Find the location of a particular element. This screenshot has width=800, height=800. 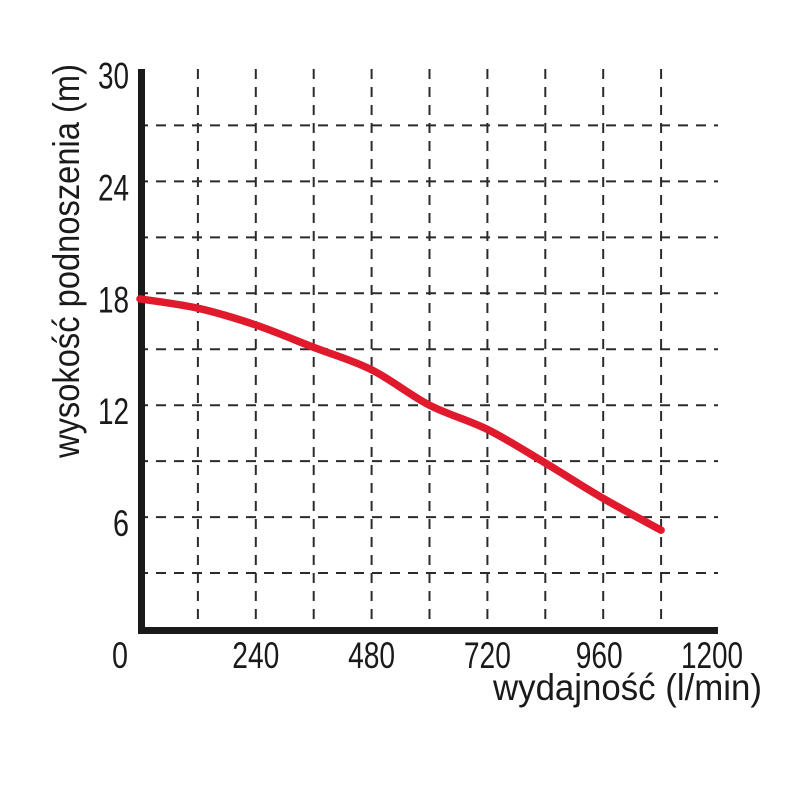

y-tick-label-6: 6 is located at coordinates (121, 523).